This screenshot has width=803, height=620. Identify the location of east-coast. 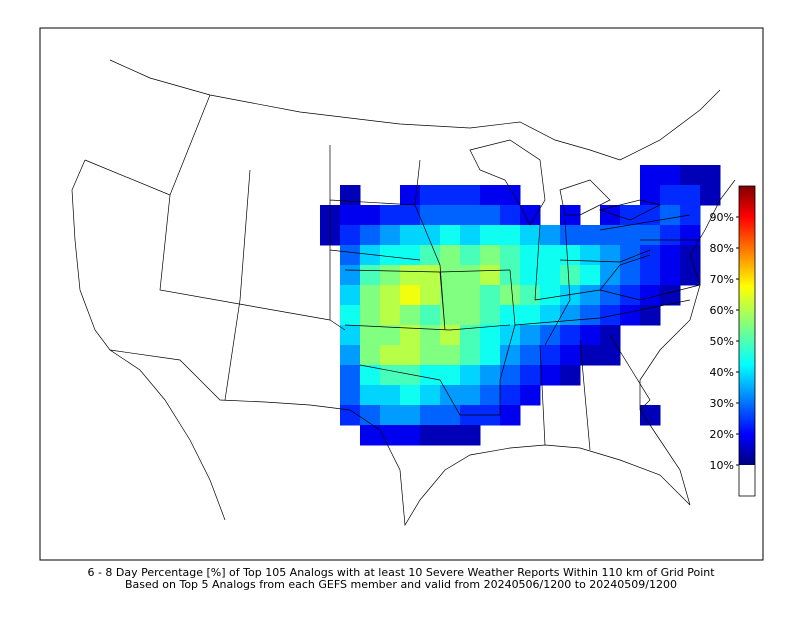
(687, 342).